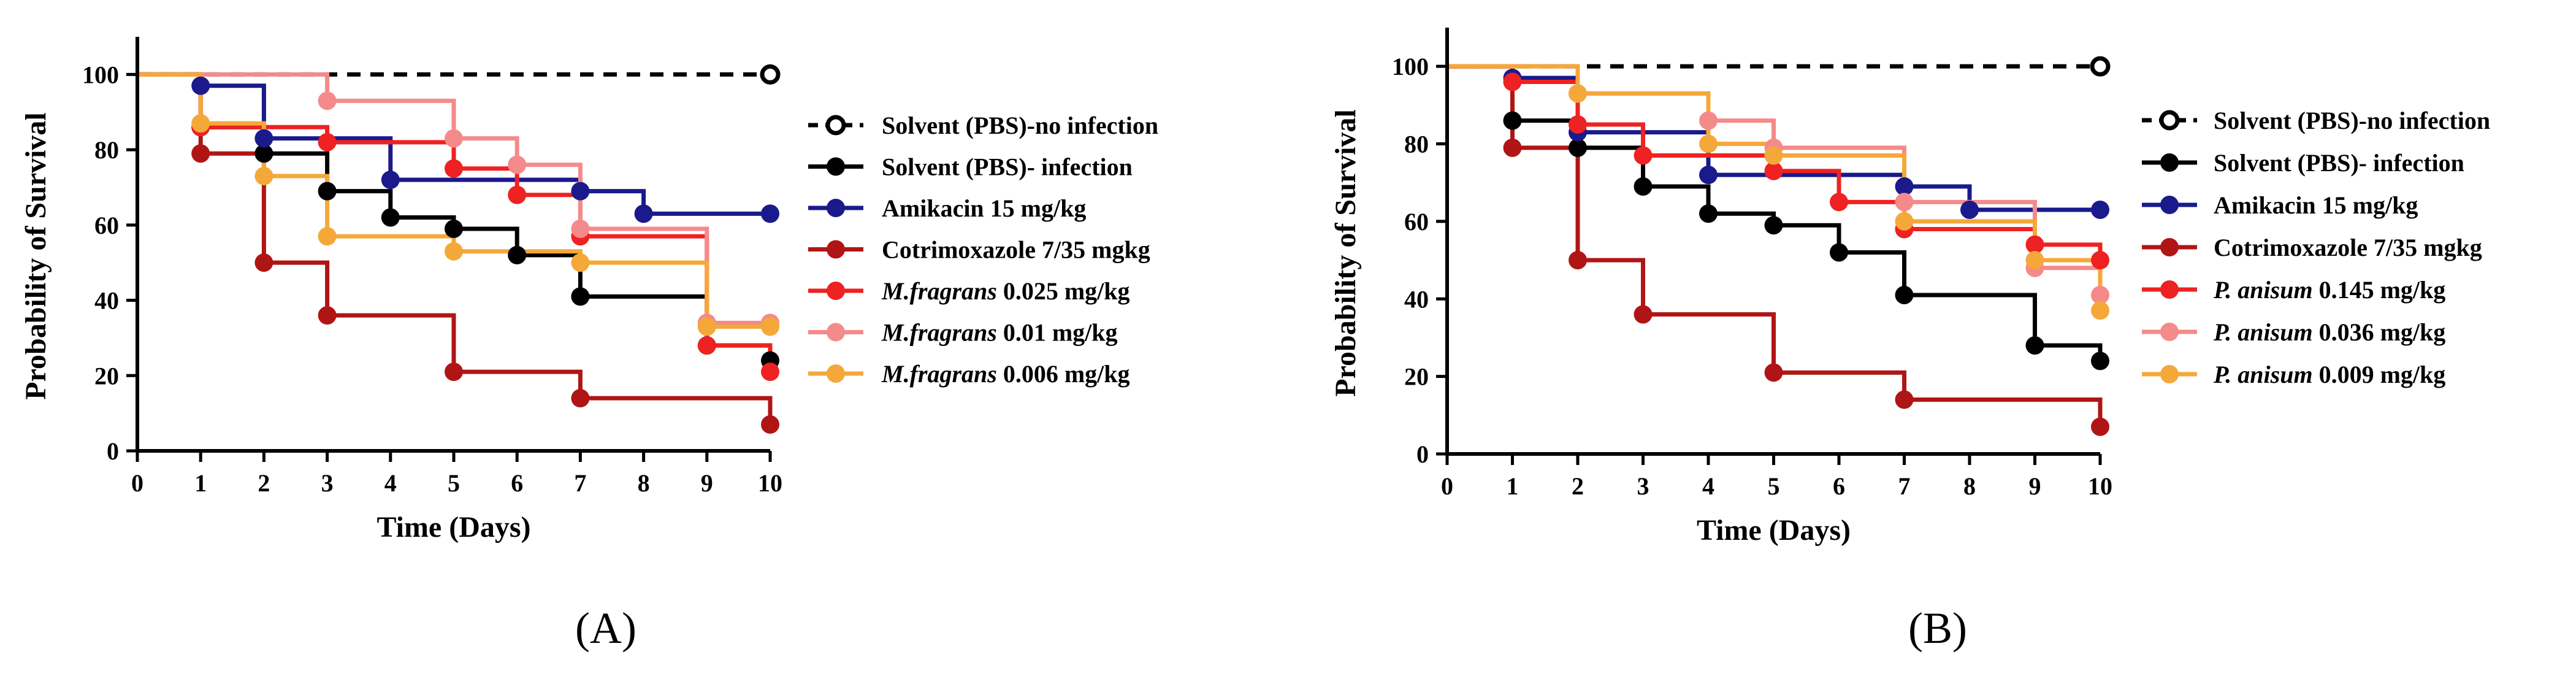 The height and width of the screenshot is (676, 2576). Describe the element at coordinates (1416, 222) in the screenshot. I see `y-tick-label-3: 60` at that location.